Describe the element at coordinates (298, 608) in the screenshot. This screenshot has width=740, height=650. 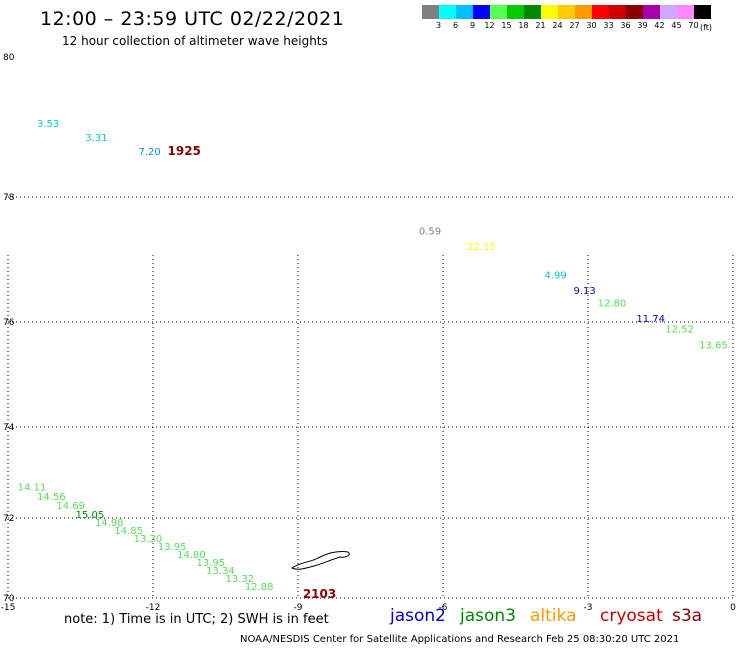
I see `lon-tick-label: -9` at that location.